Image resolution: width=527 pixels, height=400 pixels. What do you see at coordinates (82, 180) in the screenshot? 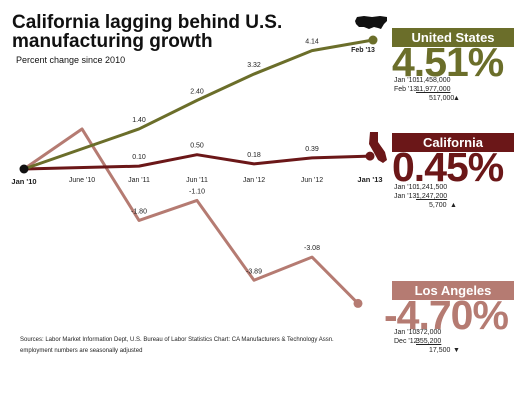
I see `x-tick-label: June '10` at bounding box center [82, 180].